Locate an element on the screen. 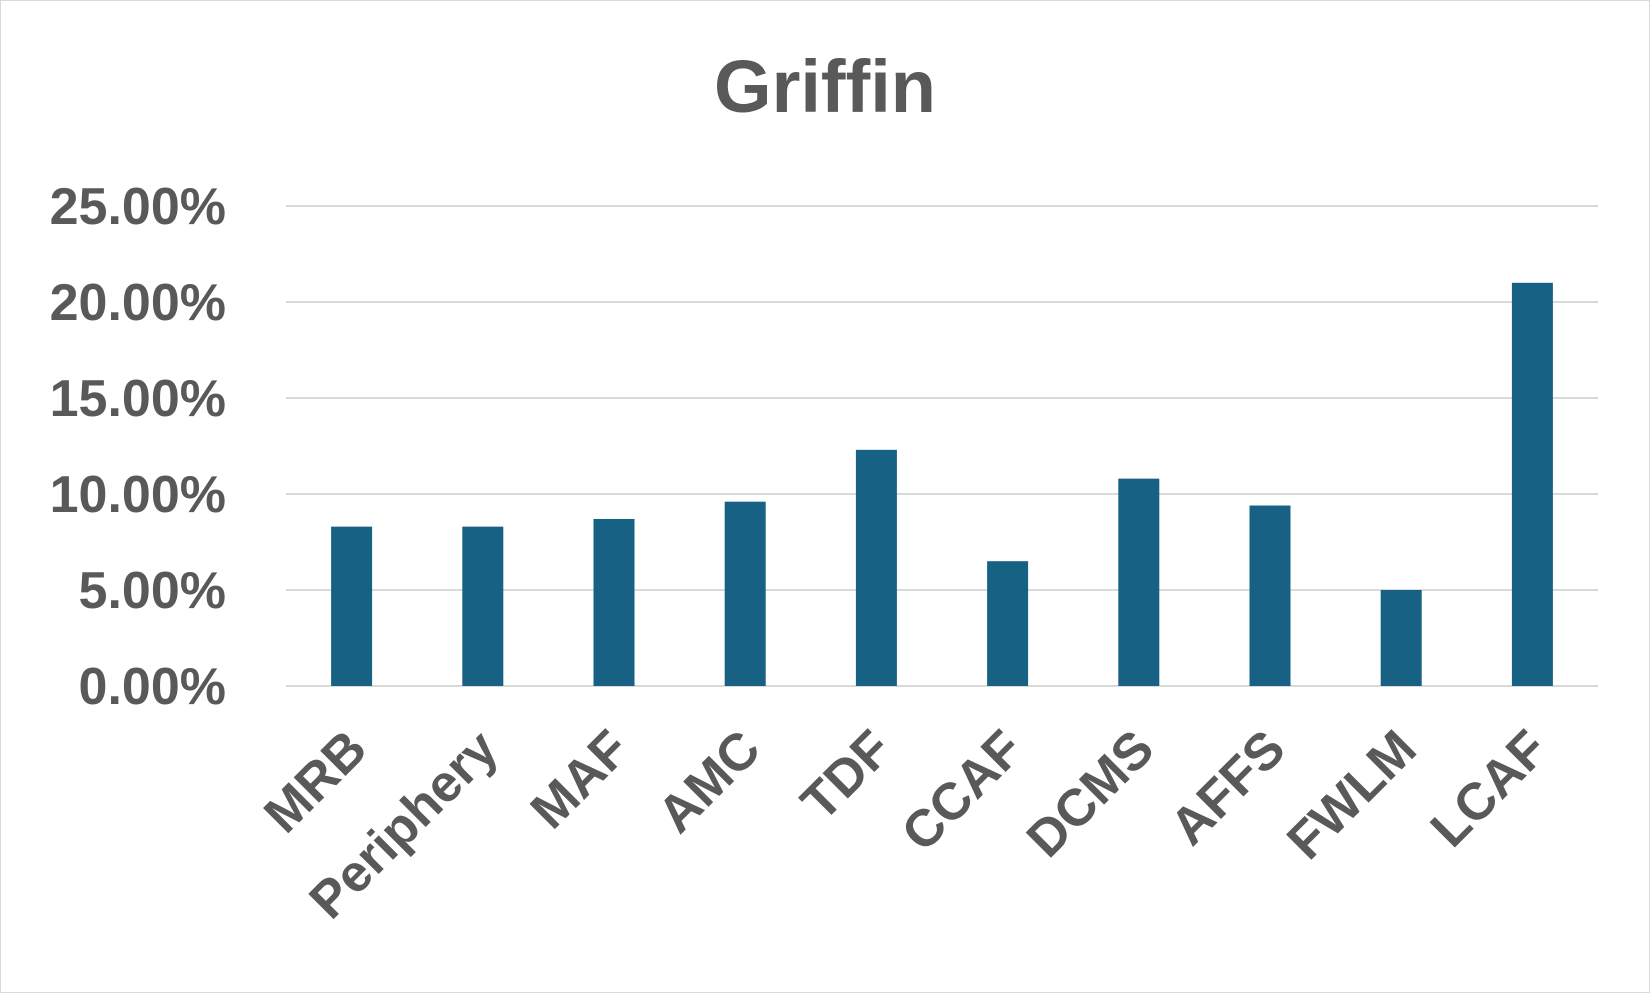 This screenshot has height=993, width=1650. x-tick-label: AFFS is located at coordinates (1227, 787).